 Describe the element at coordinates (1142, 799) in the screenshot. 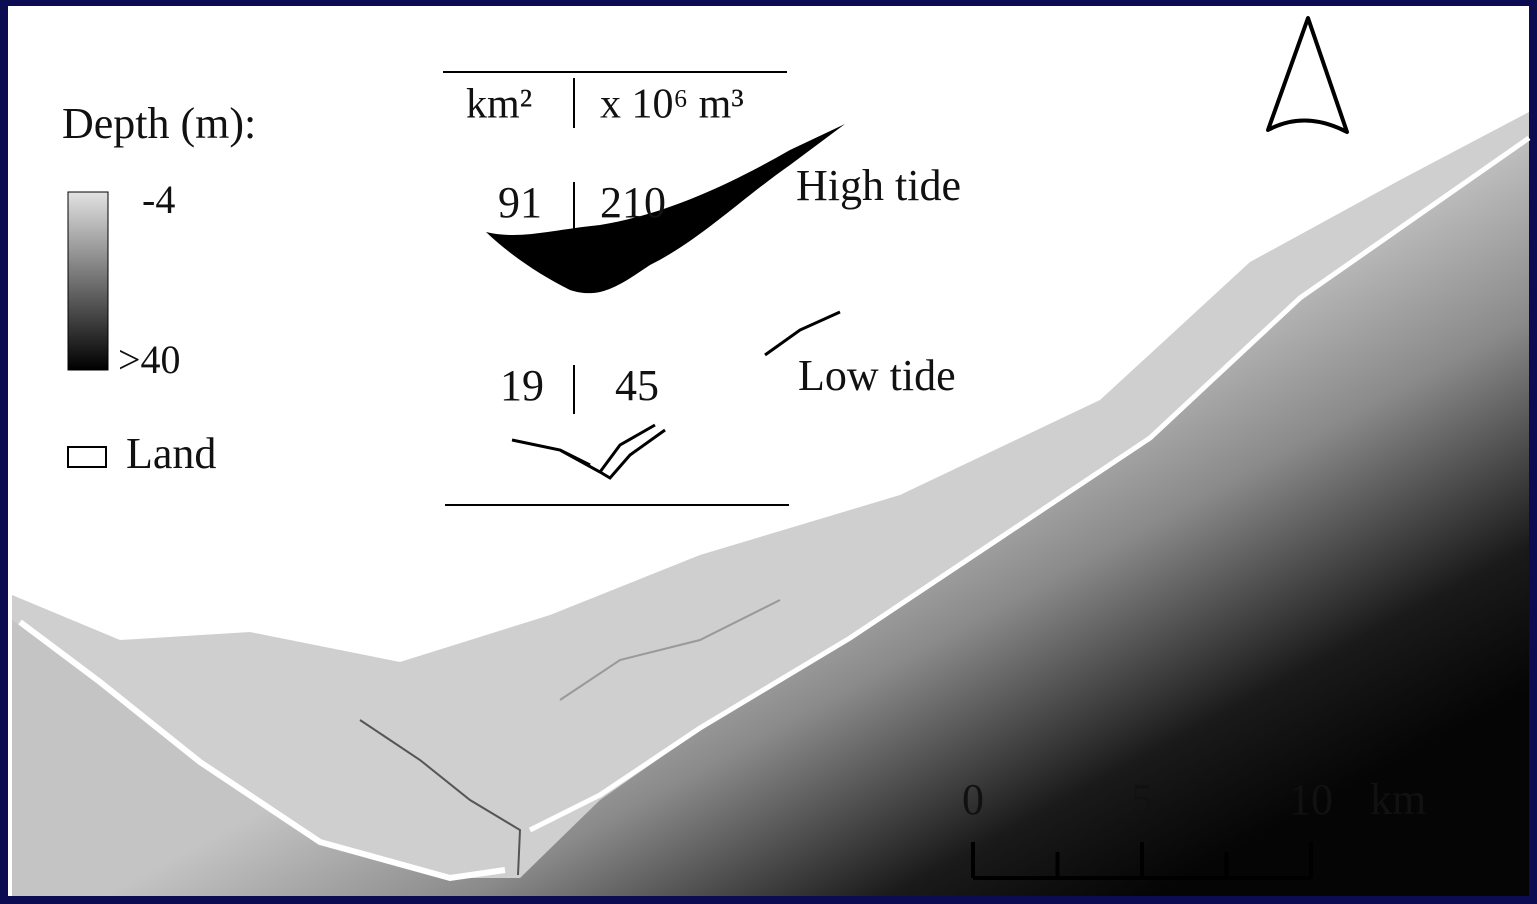

I see `scale-tick-label: 5` at that location.